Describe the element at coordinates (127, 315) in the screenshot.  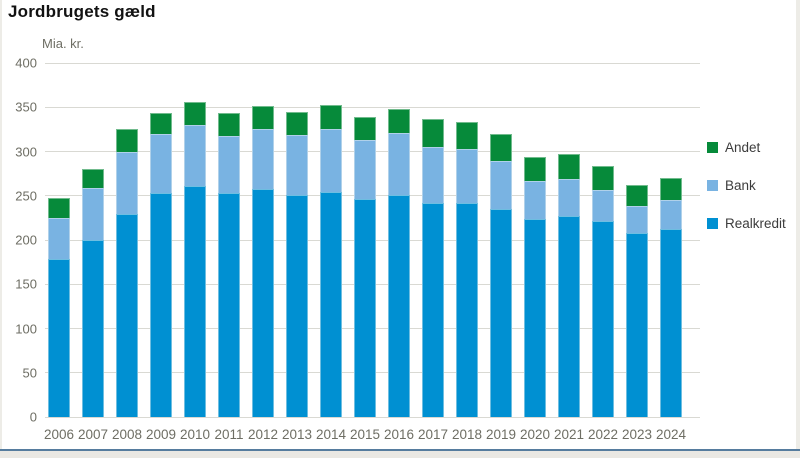
I see `bar-segment-realkredit-2008` at that location.